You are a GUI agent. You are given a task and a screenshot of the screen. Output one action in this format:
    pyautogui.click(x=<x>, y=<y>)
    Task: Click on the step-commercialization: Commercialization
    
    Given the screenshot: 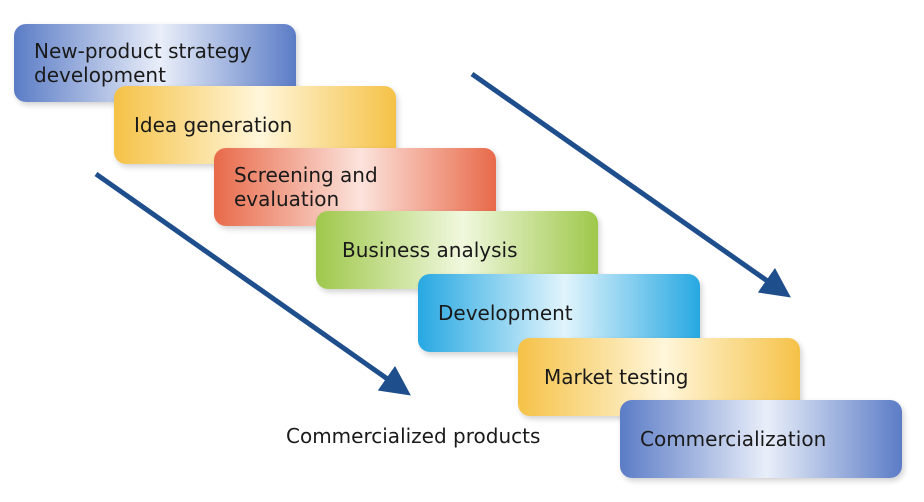 What is the action you would take?
    pyautogui.click(x=761, y=439)
    